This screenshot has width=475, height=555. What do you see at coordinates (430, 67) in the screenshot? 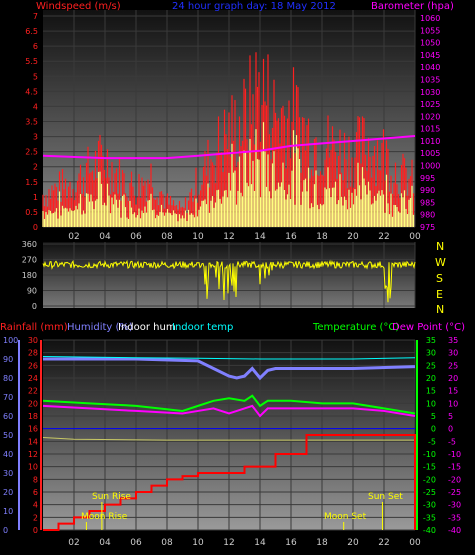
I see `baro-tick-label: 1040` at bounding box center [430, 67].